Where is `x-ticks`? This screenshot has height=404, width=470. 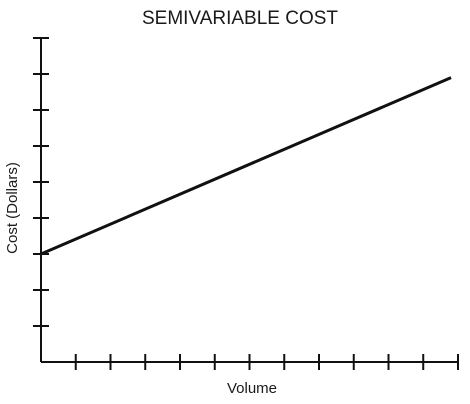 x-ticks is located at coordinates (266, 362).